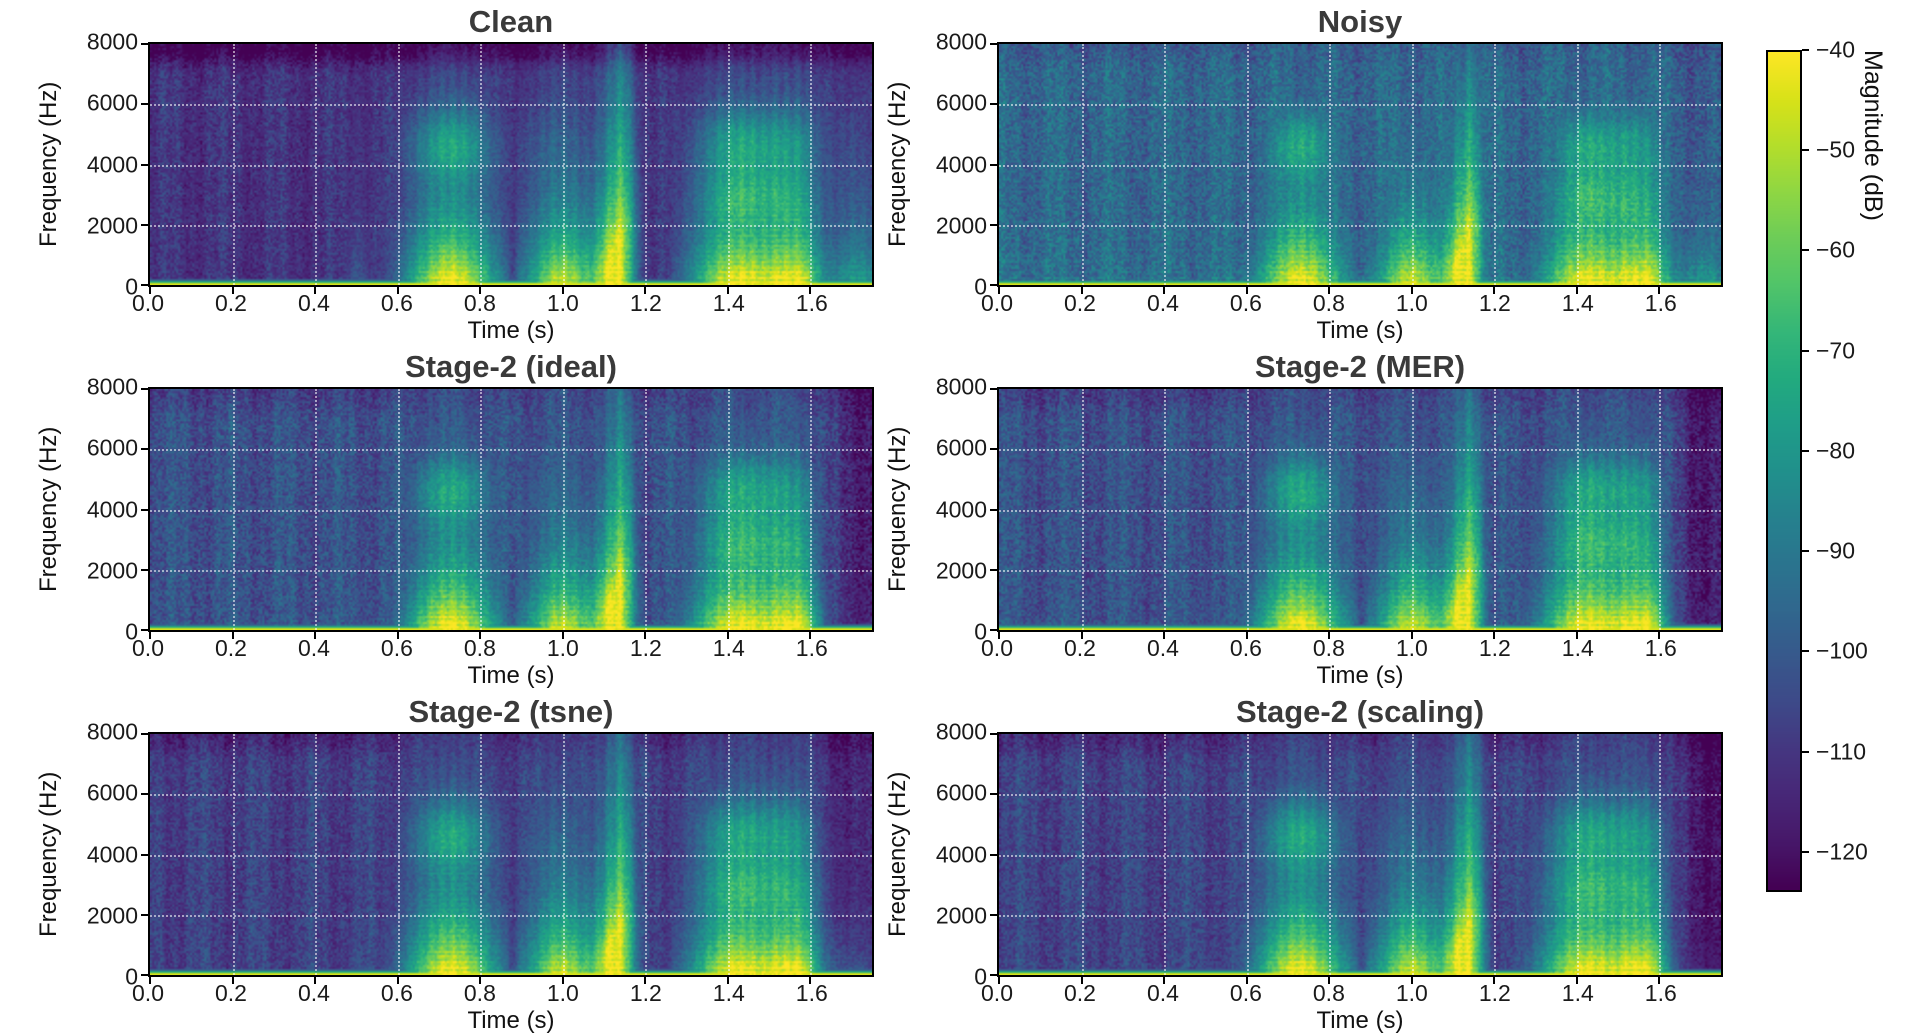 The width and height of the screenshot is (1907, 1036). I want to click on colorbar-label: Magnitude (dB), so click(1873, 135).